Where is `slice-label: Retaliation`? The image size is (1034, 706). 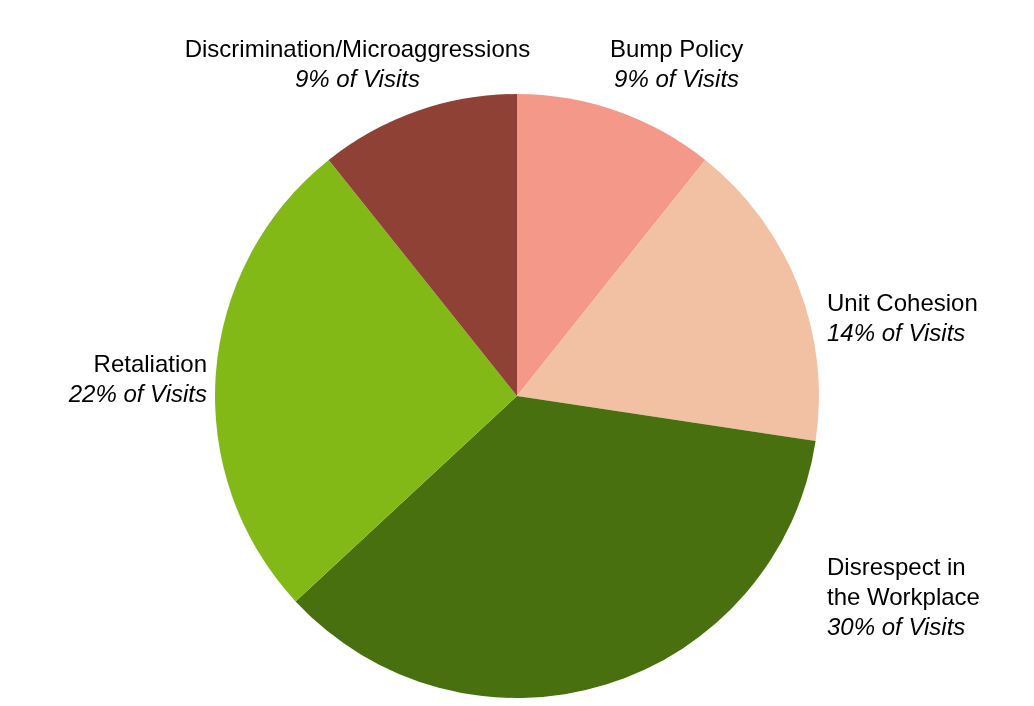
slice-label: Retaliation is located at coordinates (150, 364).